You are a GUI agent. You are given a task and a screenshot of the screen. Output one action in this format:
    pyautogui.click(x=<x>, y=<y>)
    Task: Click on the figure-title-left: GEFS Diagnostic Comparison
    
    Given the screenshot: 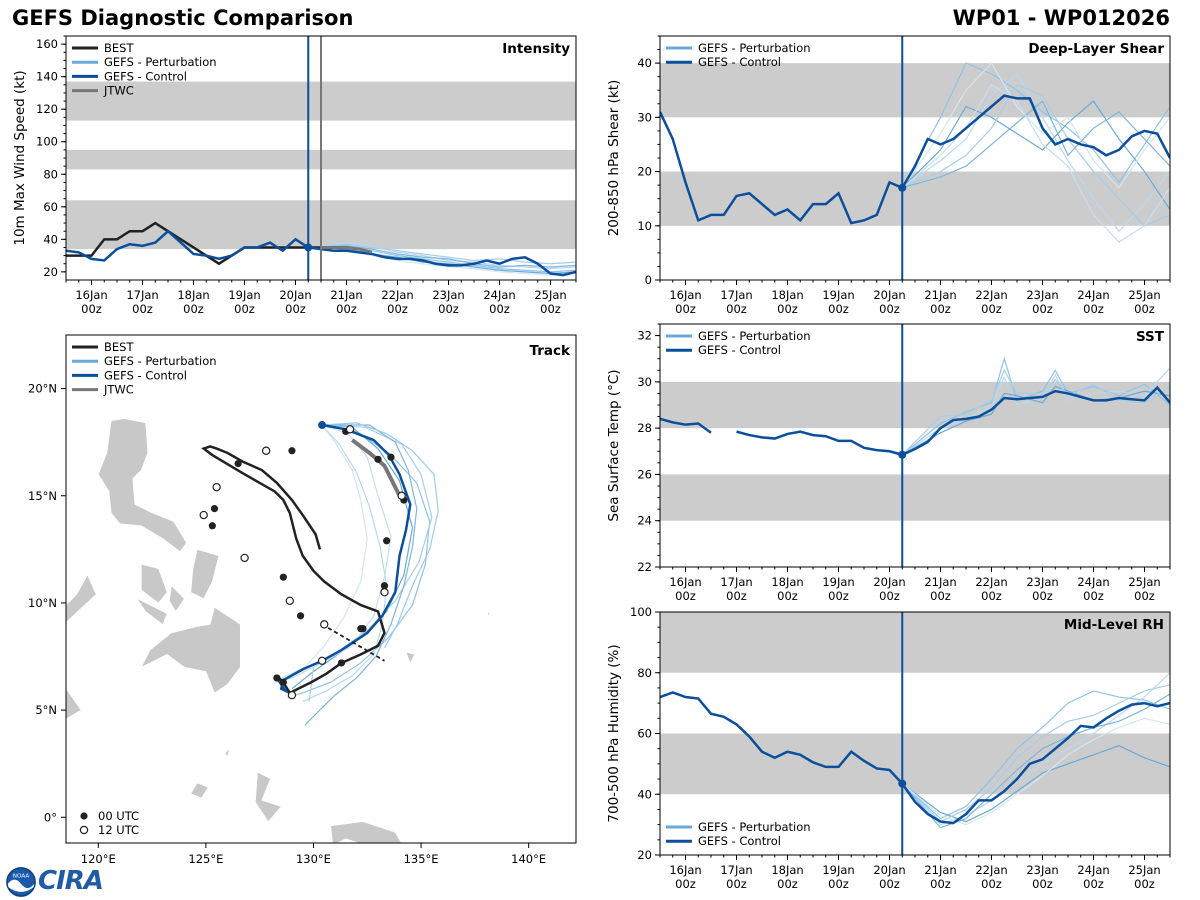 What is the action you would take?
    pyautogui.click(x=183, y=18)
    